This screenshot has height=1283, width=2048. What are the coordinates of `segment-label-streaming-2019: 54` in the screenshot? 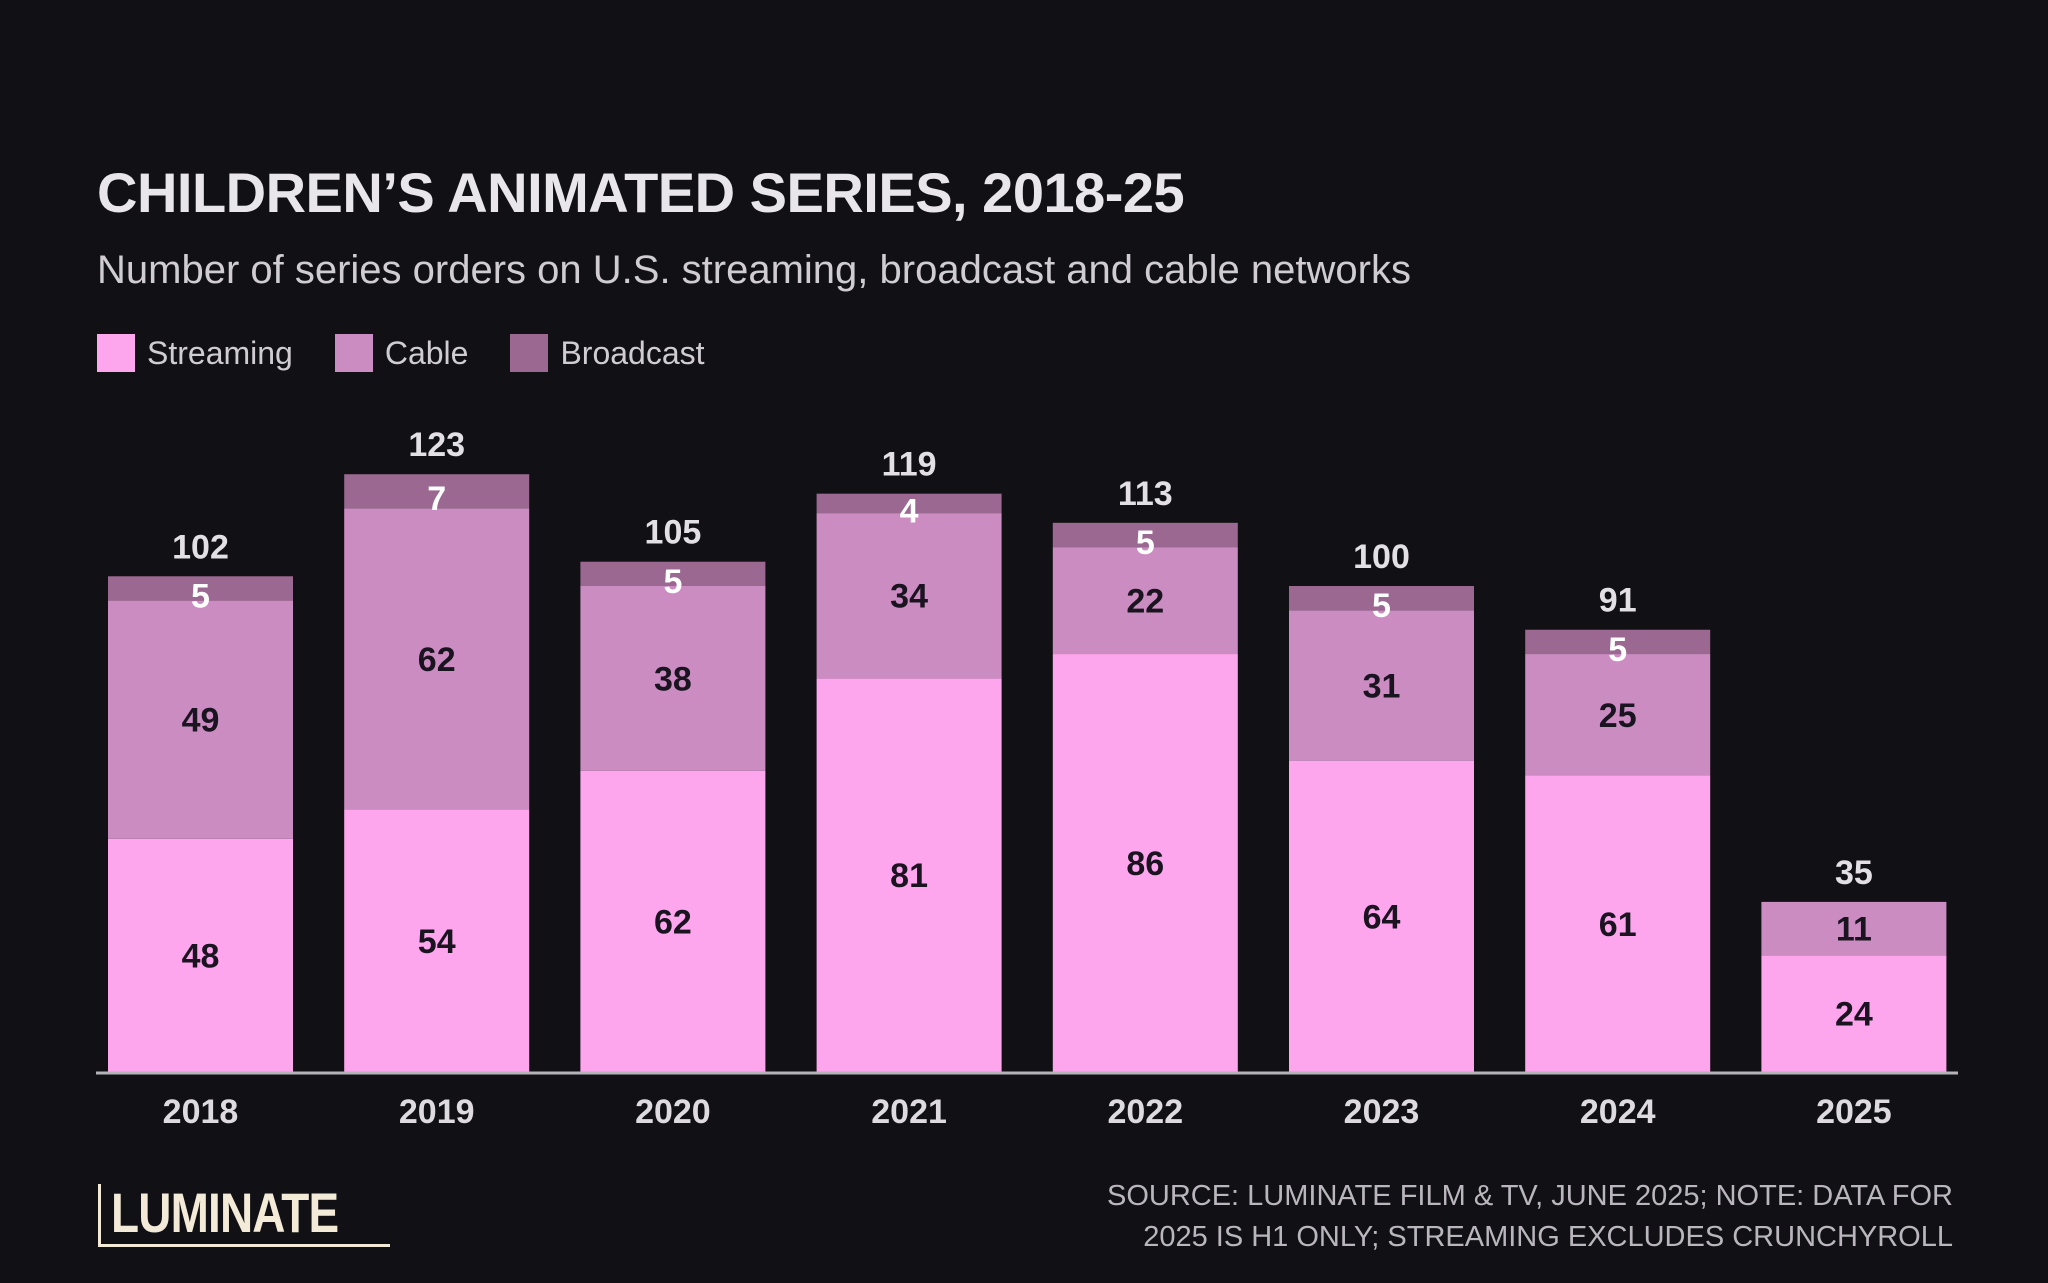 It's located at (437, 942).